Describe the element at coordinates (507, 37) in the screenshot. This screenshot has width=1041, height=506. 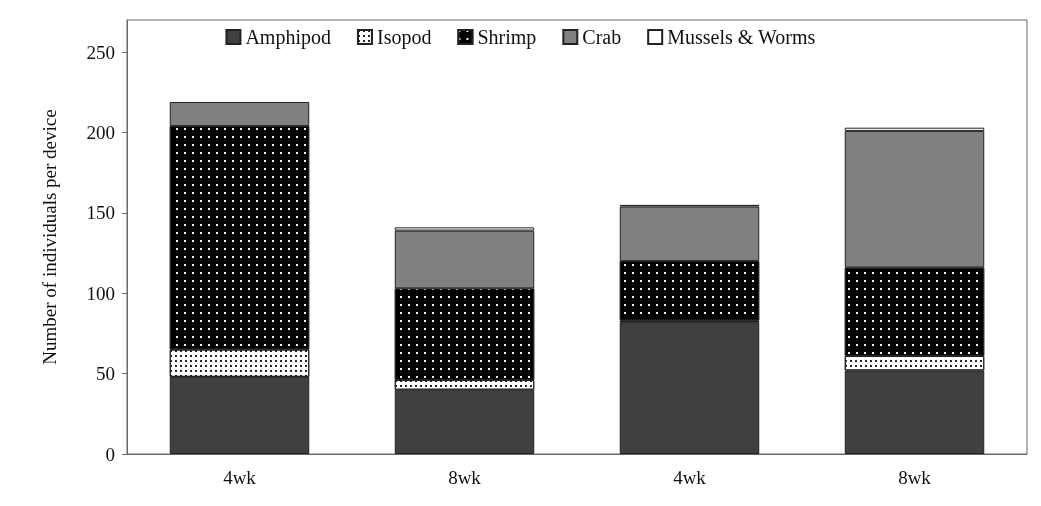
I see `legend-label: Shrimp` at that location.